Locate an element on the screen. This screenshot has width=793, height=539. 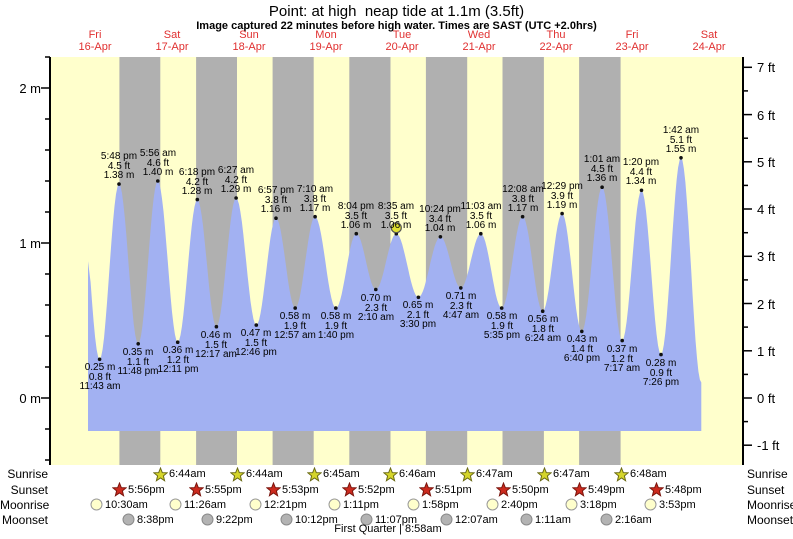
sunrise-time: 6:46am is located at coordinates (417, 474).